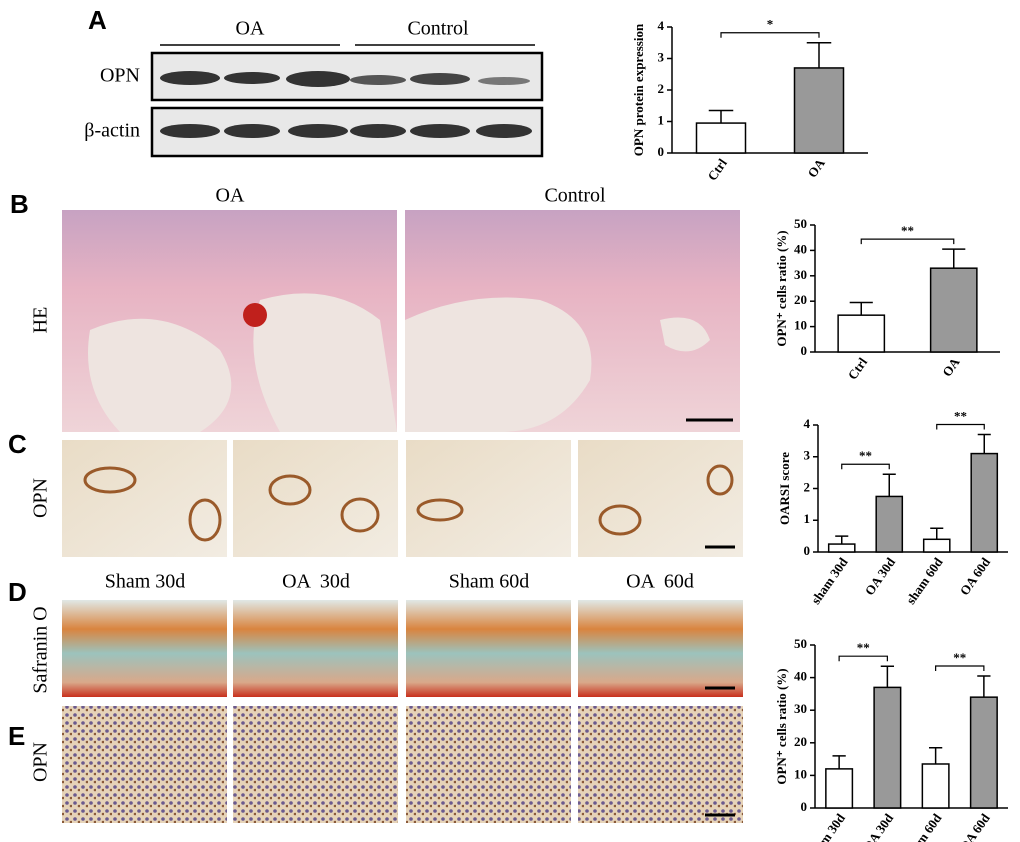 This screenshot has height=842, width=1020. What do you see at coordinates (346, 104) in the screenshot?
I see `bands` at bounding box center [346, 104].